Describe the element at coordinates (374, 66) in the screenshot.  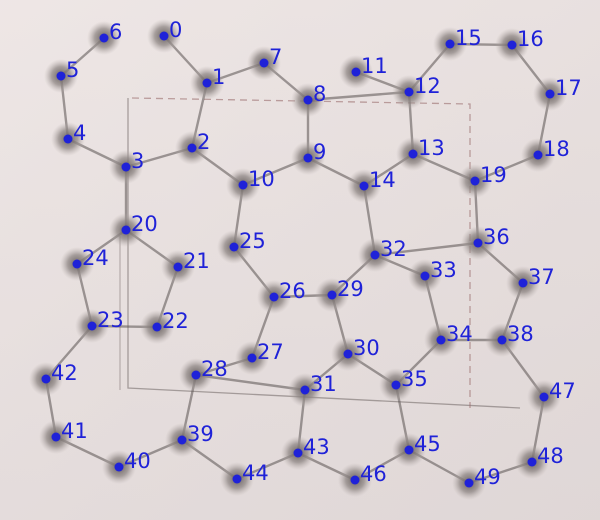
I see `atom-label-11: 11` at that location.